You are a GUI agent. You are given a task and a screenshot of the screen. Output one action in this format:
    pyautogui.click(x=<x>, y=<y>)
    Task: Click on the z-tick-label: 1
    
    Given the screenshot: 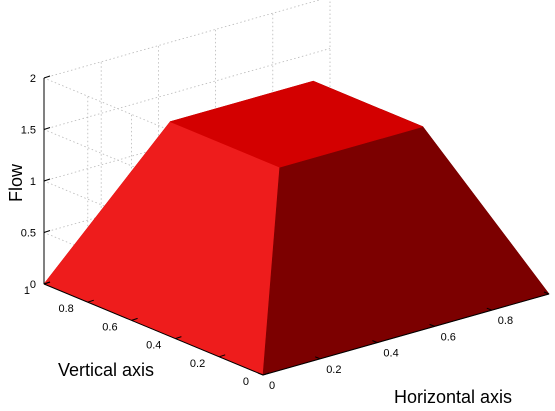 What is the action you would take?
    pyautogui.click(x=33, y=182)
    